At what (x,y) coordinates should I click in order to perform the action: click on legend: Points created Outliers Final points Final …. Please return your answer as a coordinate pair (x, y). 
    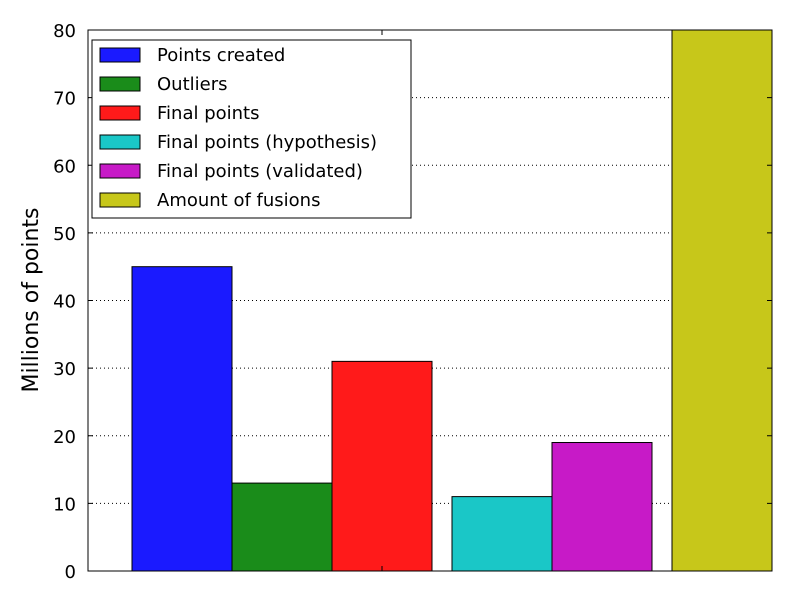
    Looking at the image, I should click on (251, 129).